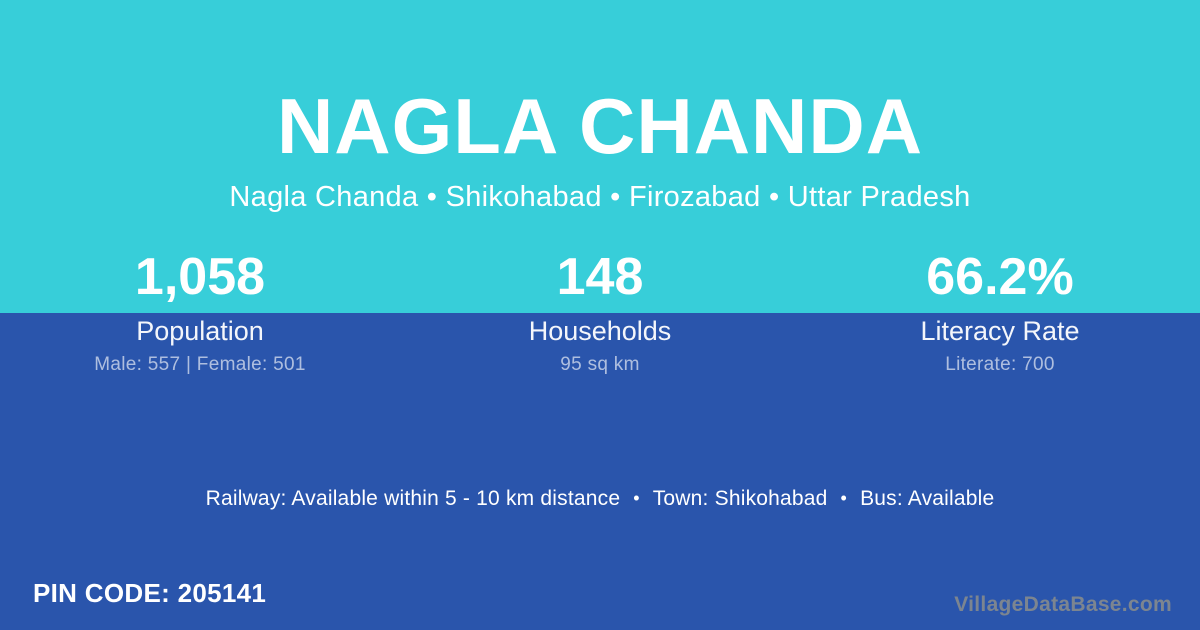 This screenshot has height=630, width=1200. What do you see at coordinates (1000, 277) in the screenshot?
I see `literacy-value: 66.2%` at bounding box center [1000, 277].